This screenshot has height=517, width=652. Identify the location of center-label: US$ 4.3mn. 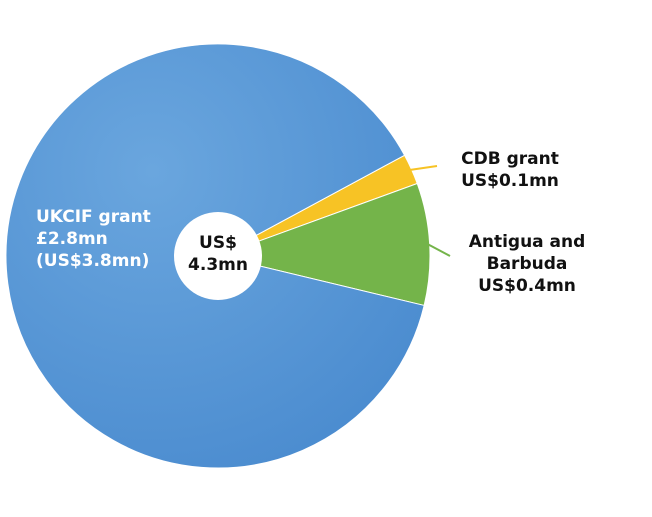
(218, 254).